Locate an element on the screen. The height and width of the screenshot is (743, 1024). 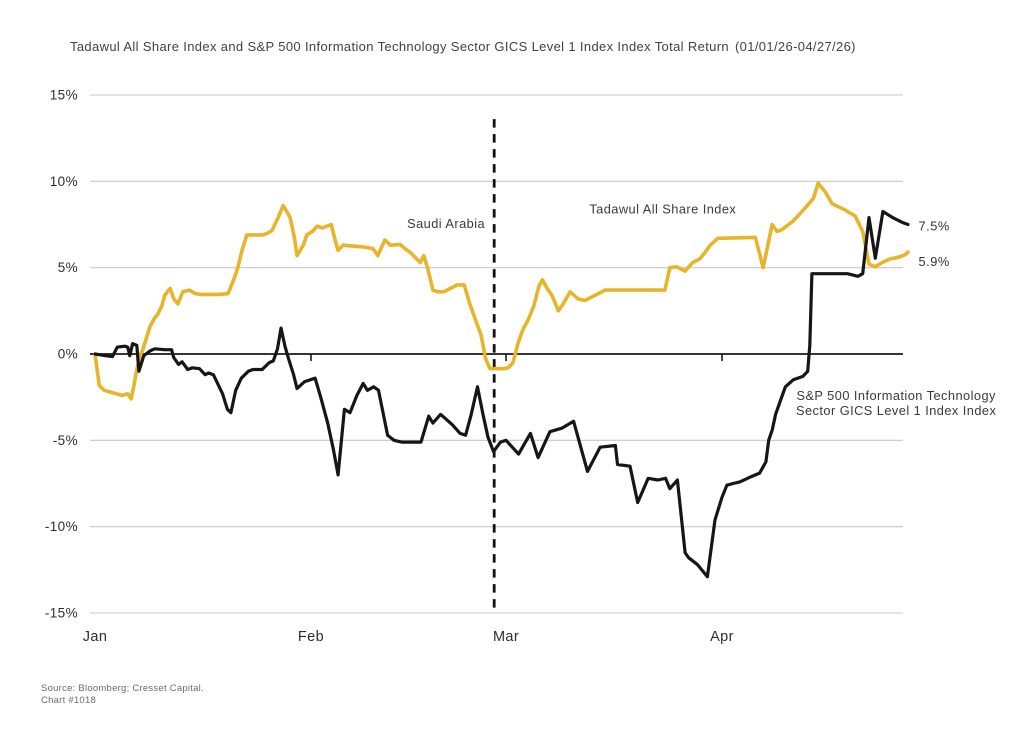
y-tick-label-15: 15% is located at coordinates (64, 94).